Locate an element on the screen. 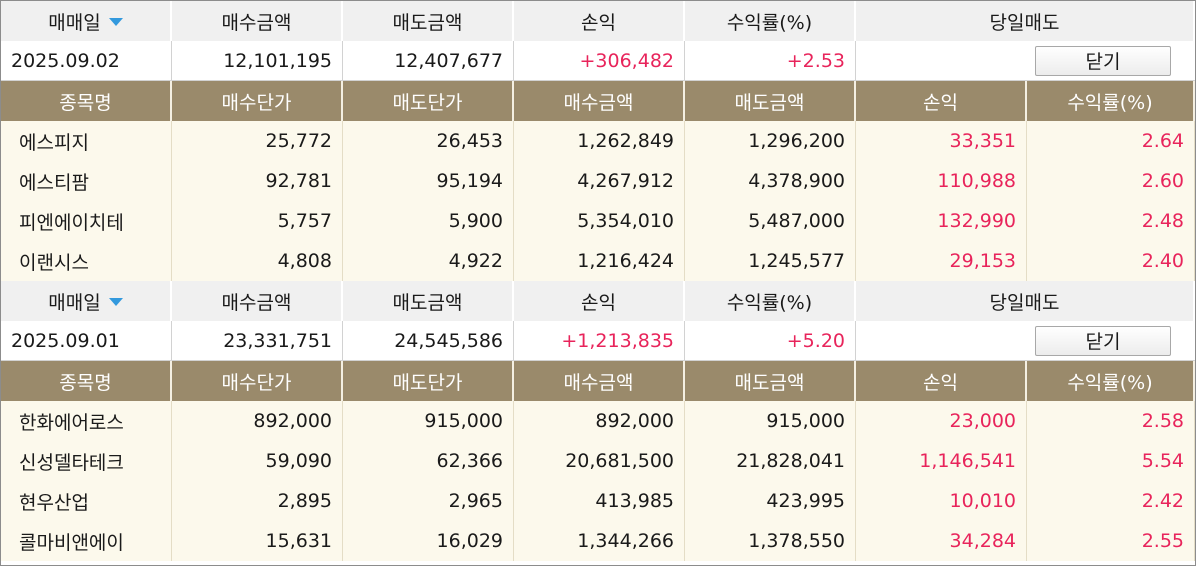  sell-price: 62,366 is located at coordinates (428, 461).